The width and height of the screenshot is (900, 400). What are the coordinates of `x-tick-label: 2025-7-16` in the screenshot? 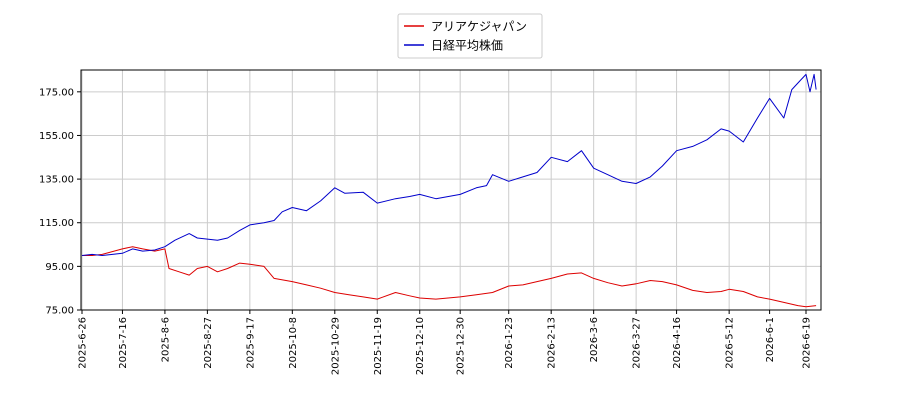 It's located at (123, 343).